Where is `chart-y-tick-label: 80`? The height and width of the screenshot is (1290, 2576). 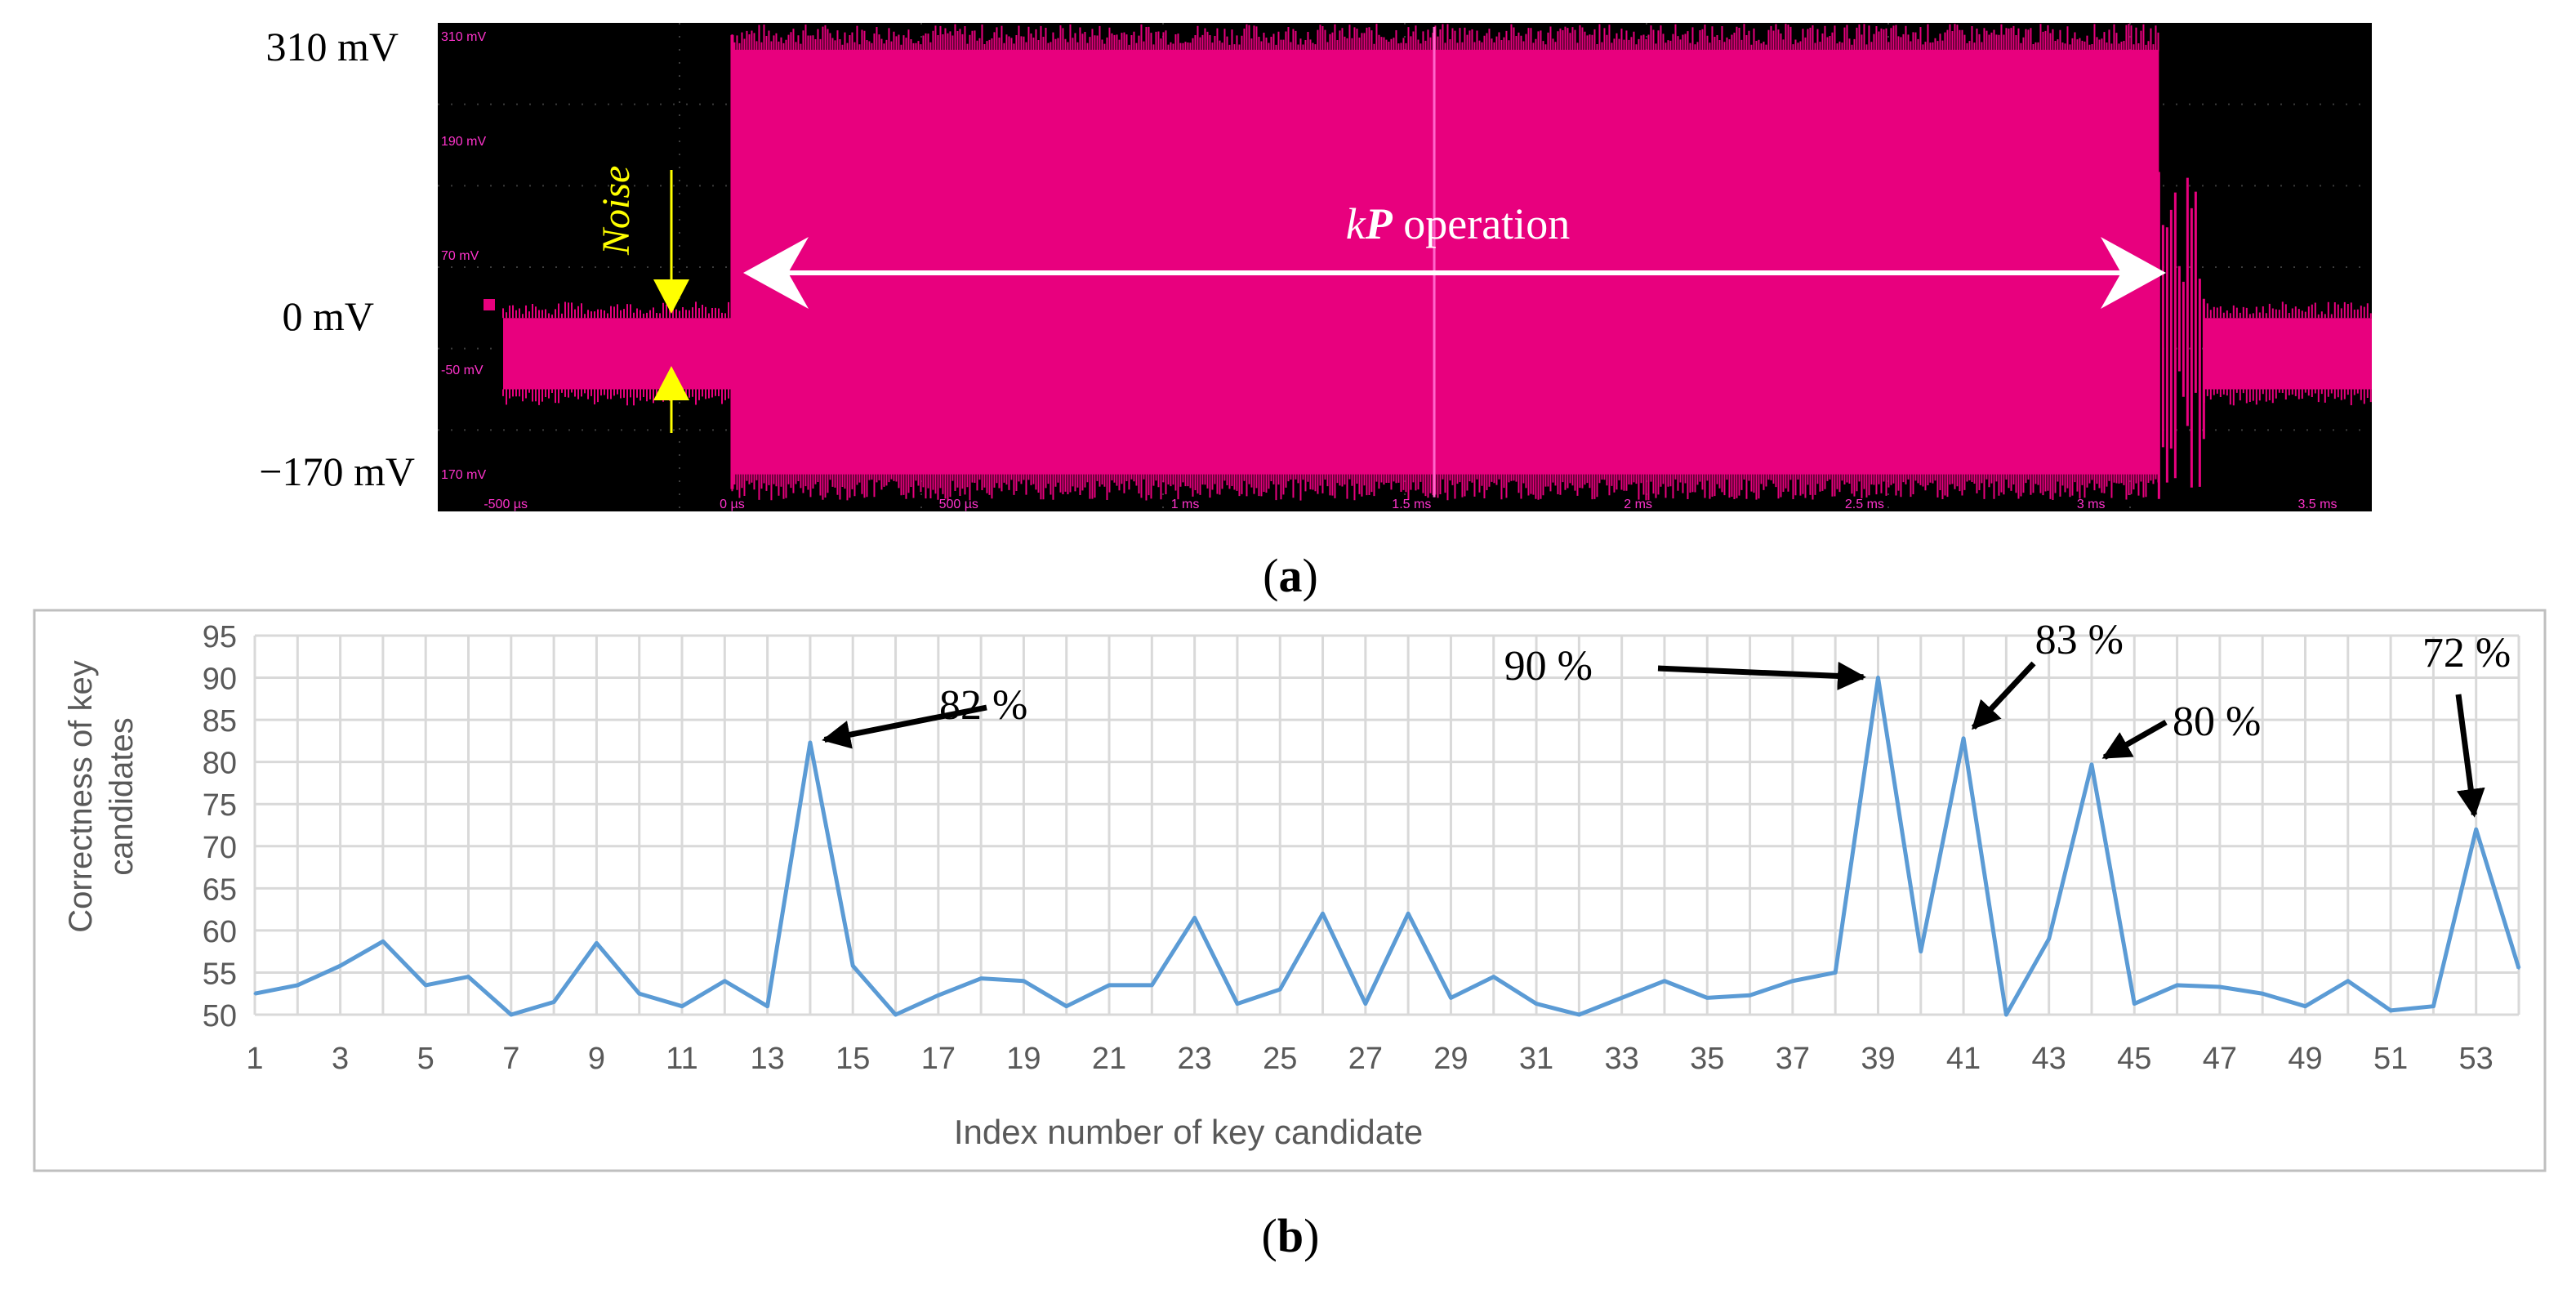 chart-y-tick-label: 80 is located at coordinates (220, 764).